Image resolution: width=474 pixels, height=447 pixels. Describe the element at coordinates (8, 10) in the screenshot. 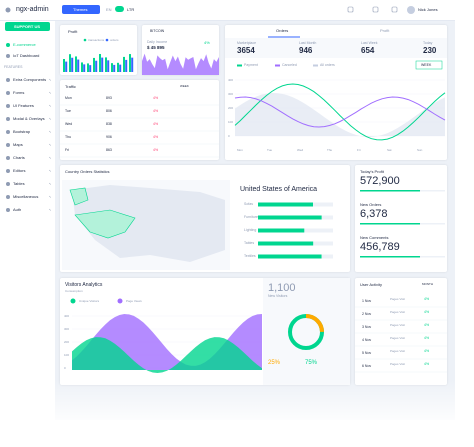

I see `logo-toggle` at that location.